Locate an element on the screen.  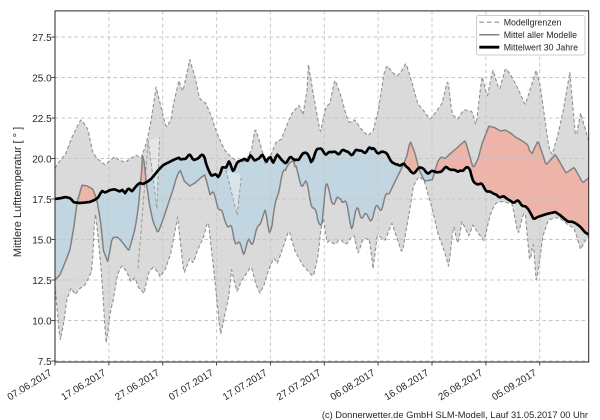
svg-text: 12.5 is located at coordinates (42, 281).